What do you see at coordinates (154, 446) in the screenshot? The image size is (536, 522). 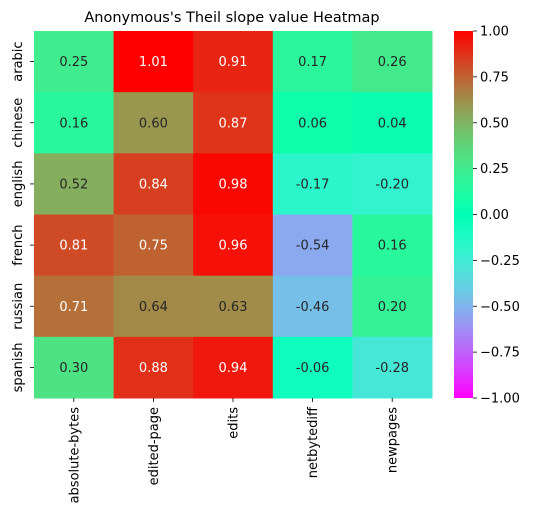 I see `column-tick-label: edited-page` at bounding box center [154, 446].